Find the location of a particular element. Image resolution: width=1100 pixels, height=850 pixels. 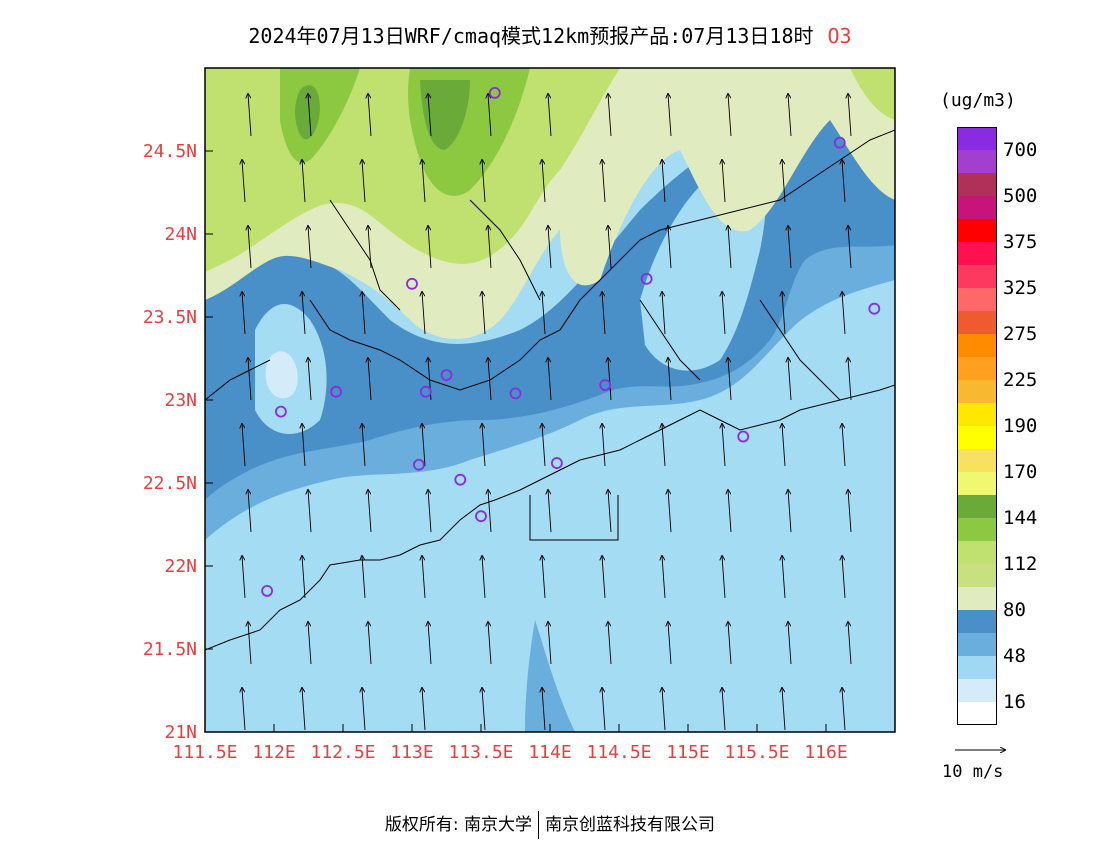

wind-reference-label: 10 m/s is located at coordinates (973, 772).